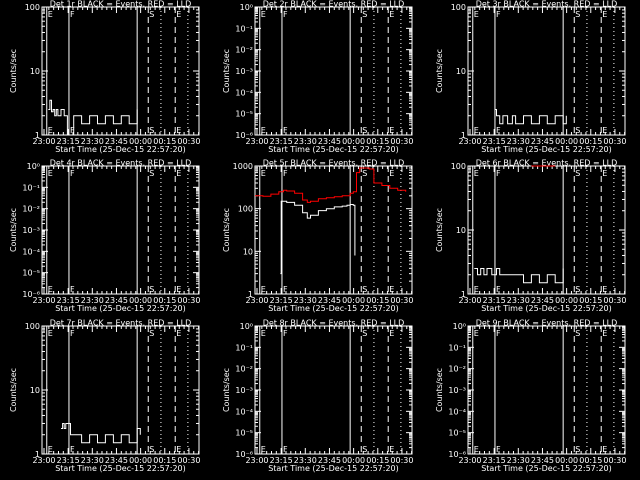 This screenshot has height=480, width=640. Describe the element at coordinates (334, 4) in the screenshot. I see `chart-title: Det 2r BLACK = Events, RED = LLD` at that location.